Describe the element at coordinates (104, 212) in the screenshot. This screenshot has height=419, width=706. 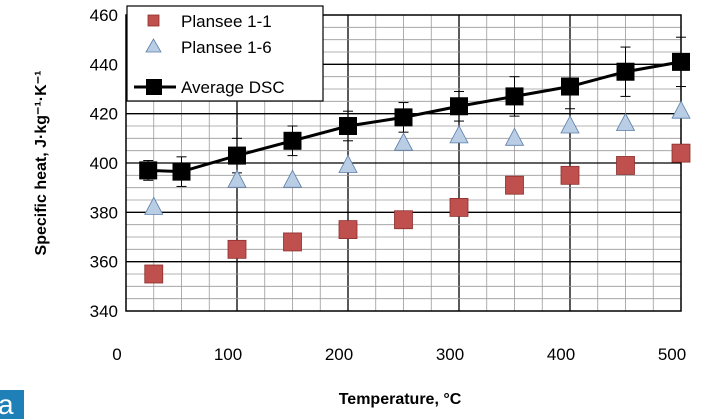
I see `y-tick-label: 380` at that location.